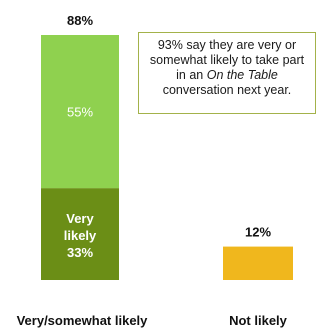 Image resolution: width=326 pixels, height=333 pixels. I want to click on bar-segment-very-likely, so click(80, 234).